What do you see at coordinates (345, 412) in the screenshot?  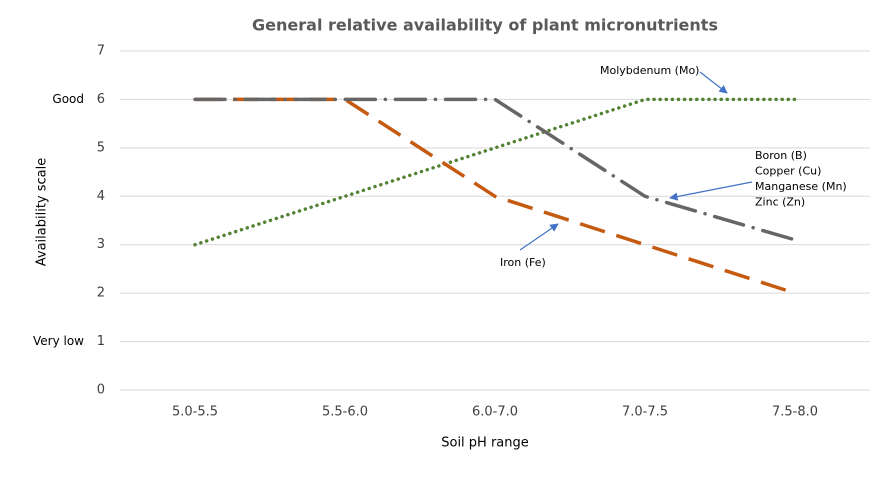 I see `x-tick-label: 5.5-6.0` at bounding box center [345, 412].